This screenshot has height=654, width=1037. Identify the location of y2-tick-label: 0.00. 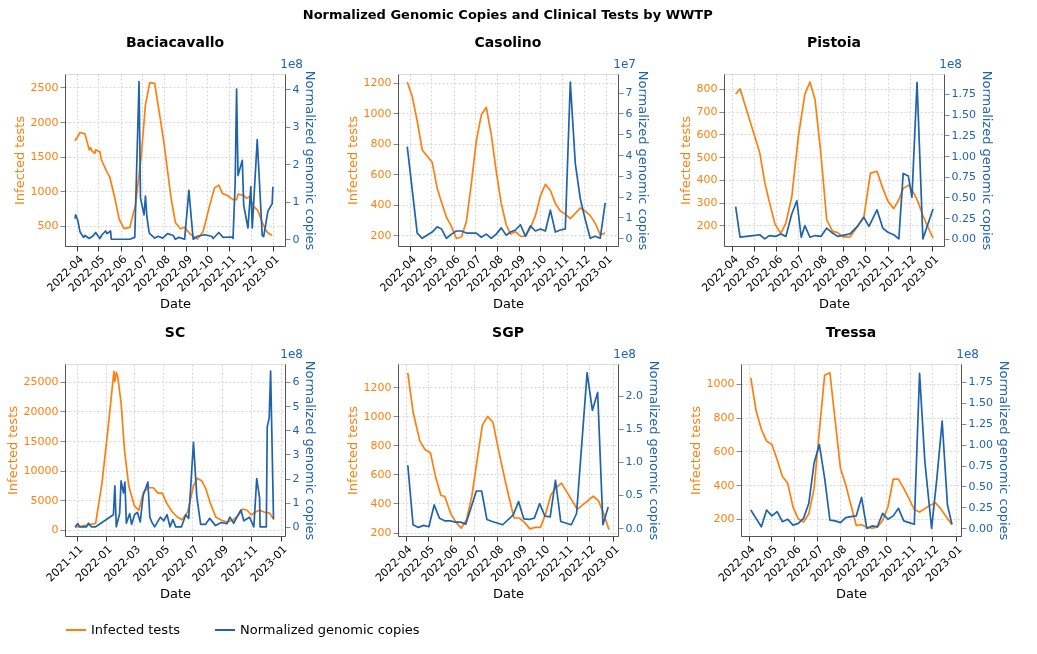
(980, 528).